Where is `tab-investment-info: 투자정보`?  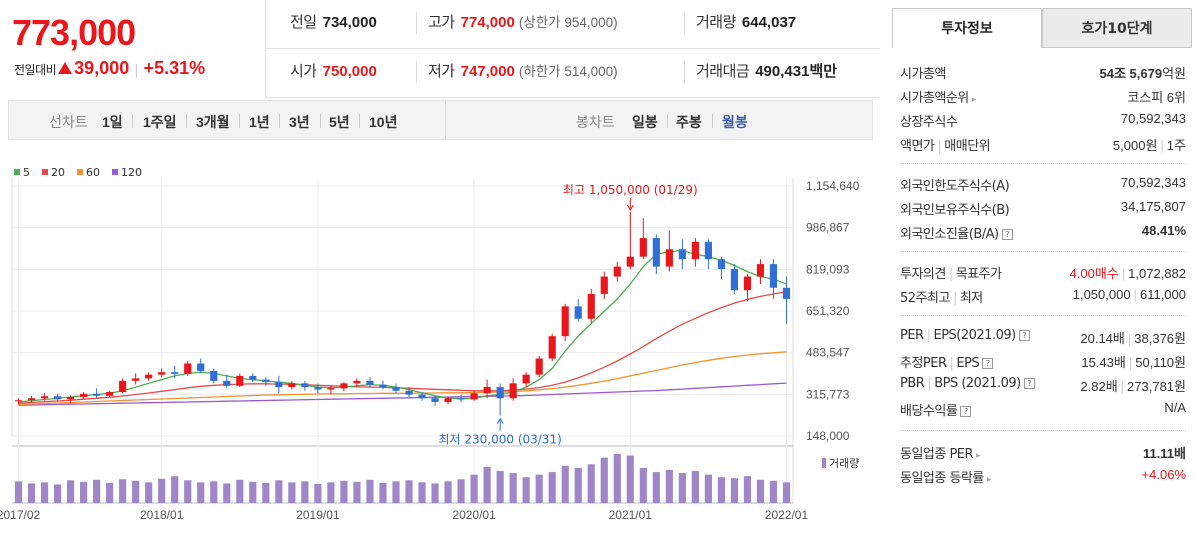
tab-investment-info: 투자정보 is located at coordinates (967, 28).